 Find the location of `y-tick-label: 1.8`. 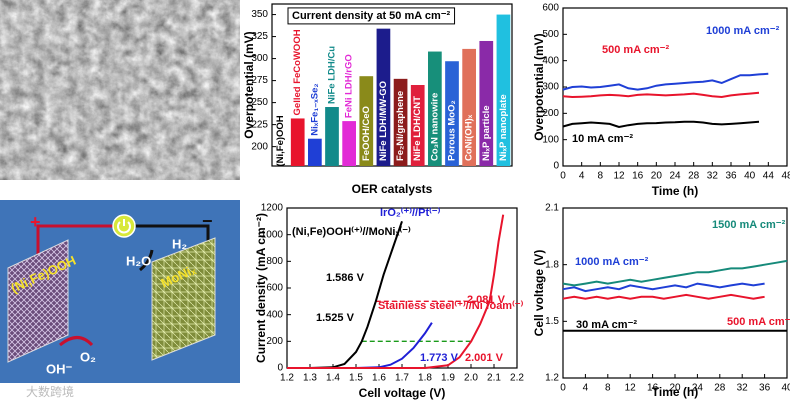

y-tick-label: 1.8 is located at coordinates (552, 264).